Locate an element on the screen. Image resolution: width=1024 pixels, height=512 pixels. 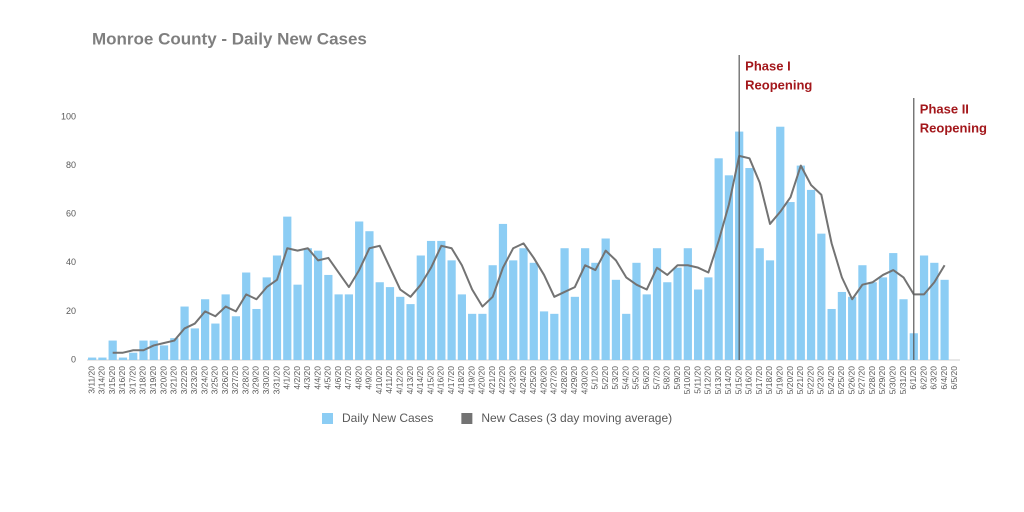
x-tick-label: 4/19/20 is located at coordinates (471, 380).